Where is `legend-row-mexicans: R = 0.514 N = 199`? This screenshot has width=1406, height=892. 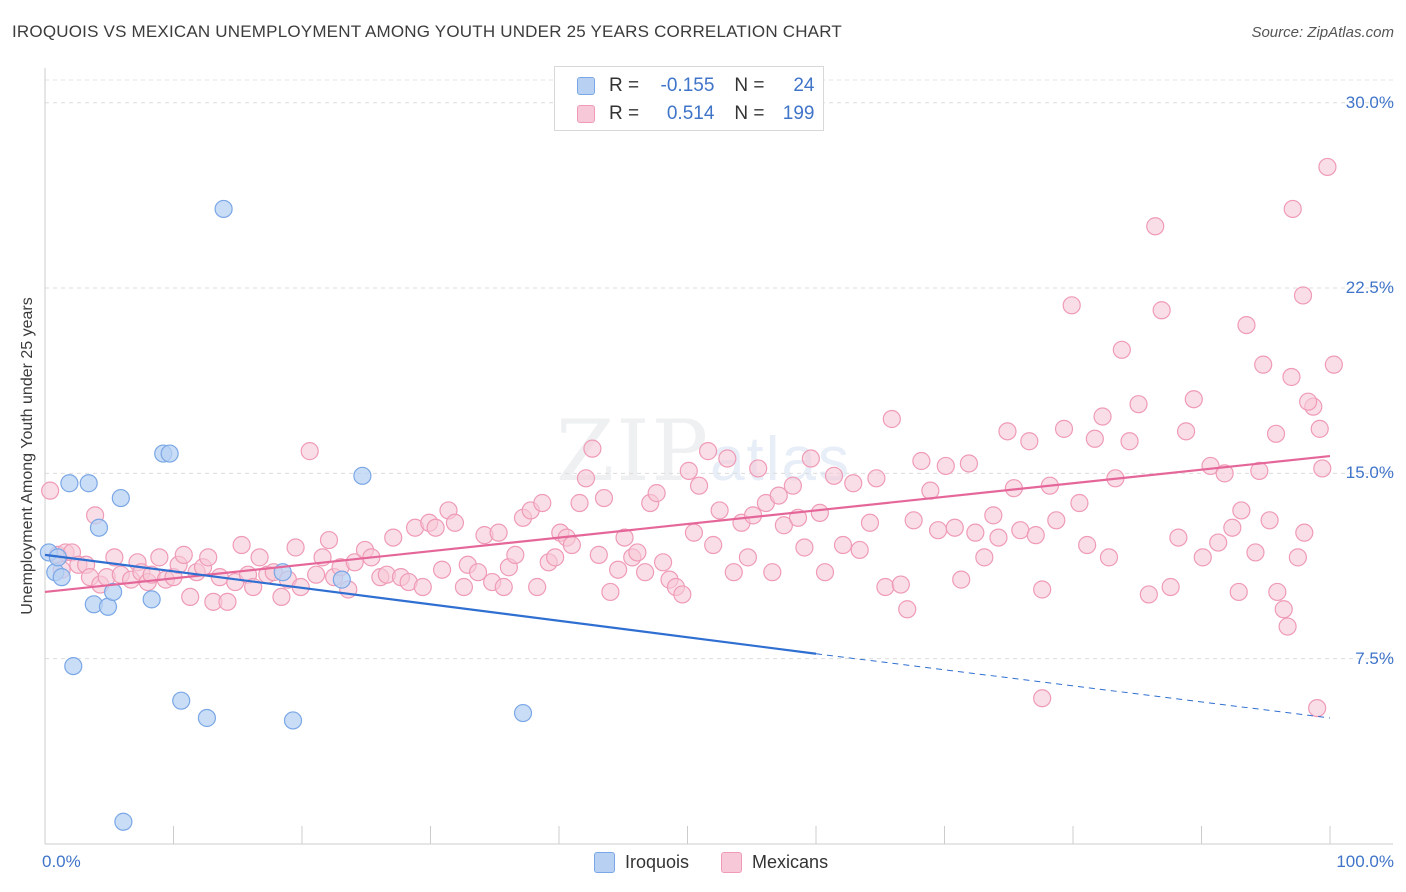 legend-row-mexicans: R = 0.514 N = 199 is located at coordinates (696, 114).